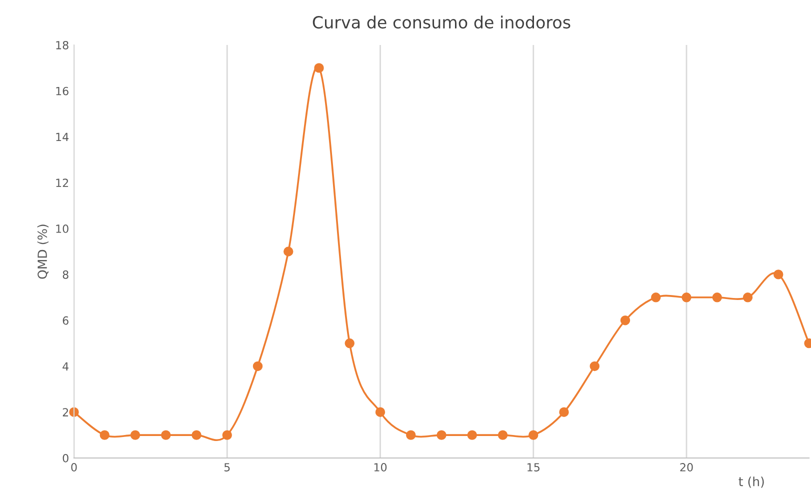 This screenshot has width=811, height=496. I want to click on y-tick-label: 8, so click(65, 274).